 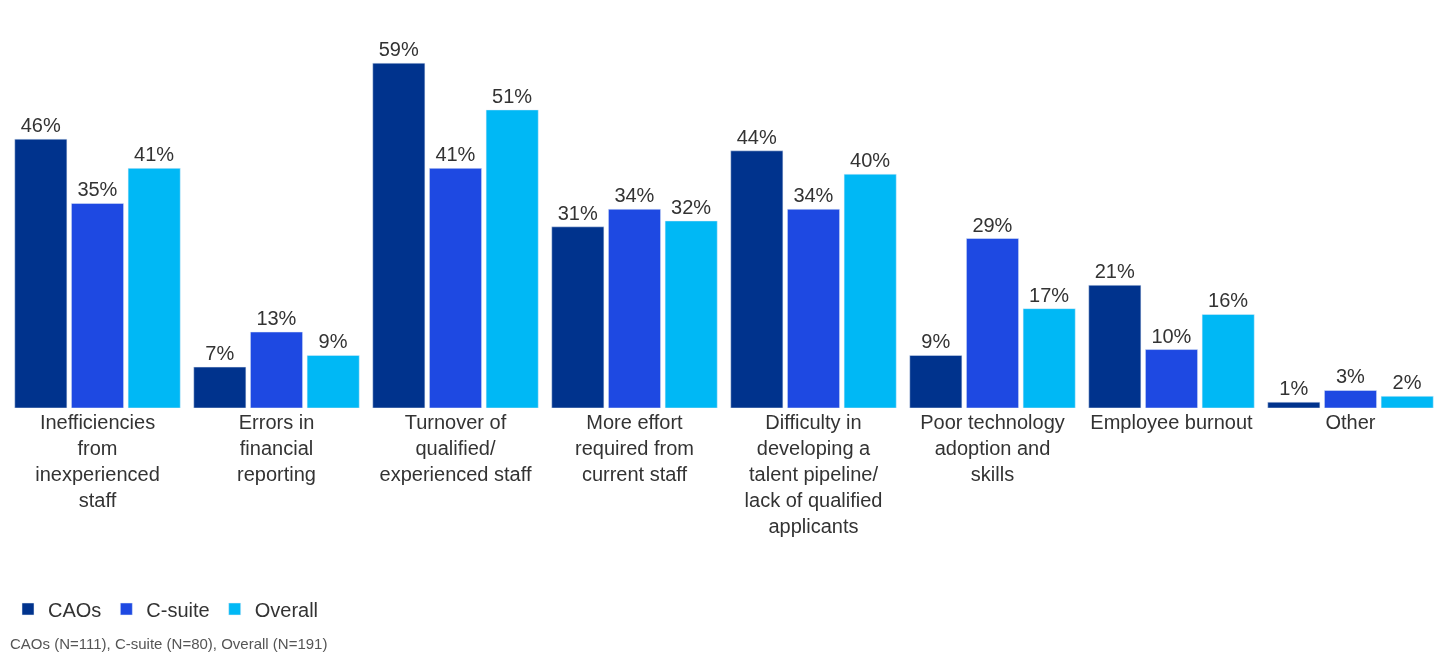 I want to click on data-label: 51%, so click(x=512, y=95).